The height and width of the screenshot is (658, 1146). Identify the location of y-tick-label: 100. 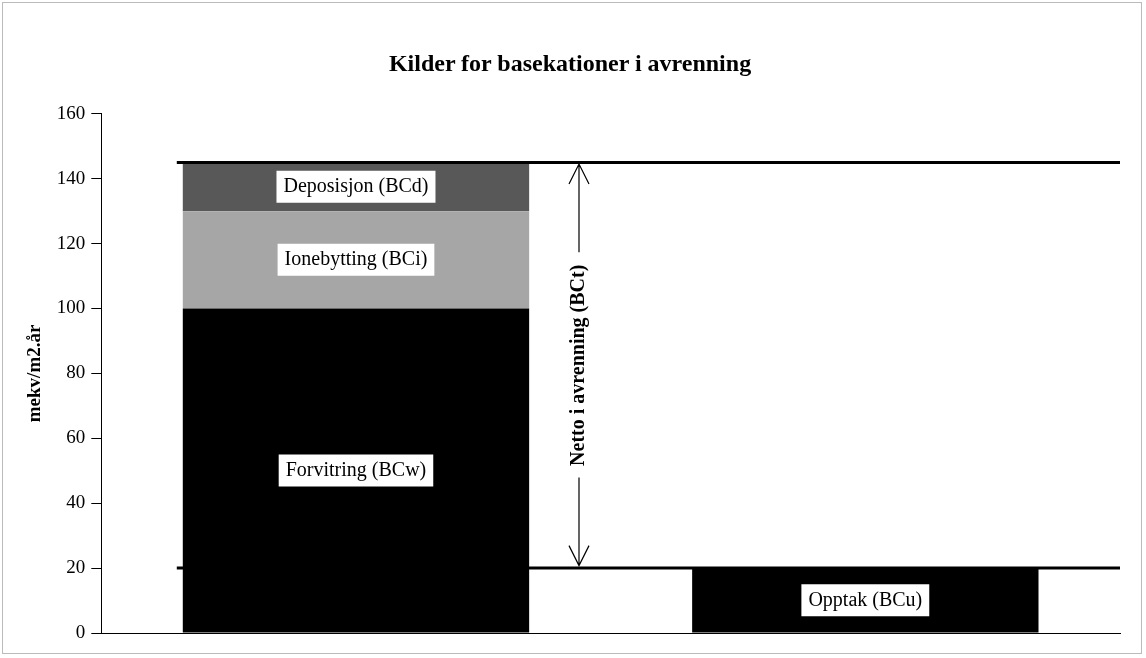
(71, 307).